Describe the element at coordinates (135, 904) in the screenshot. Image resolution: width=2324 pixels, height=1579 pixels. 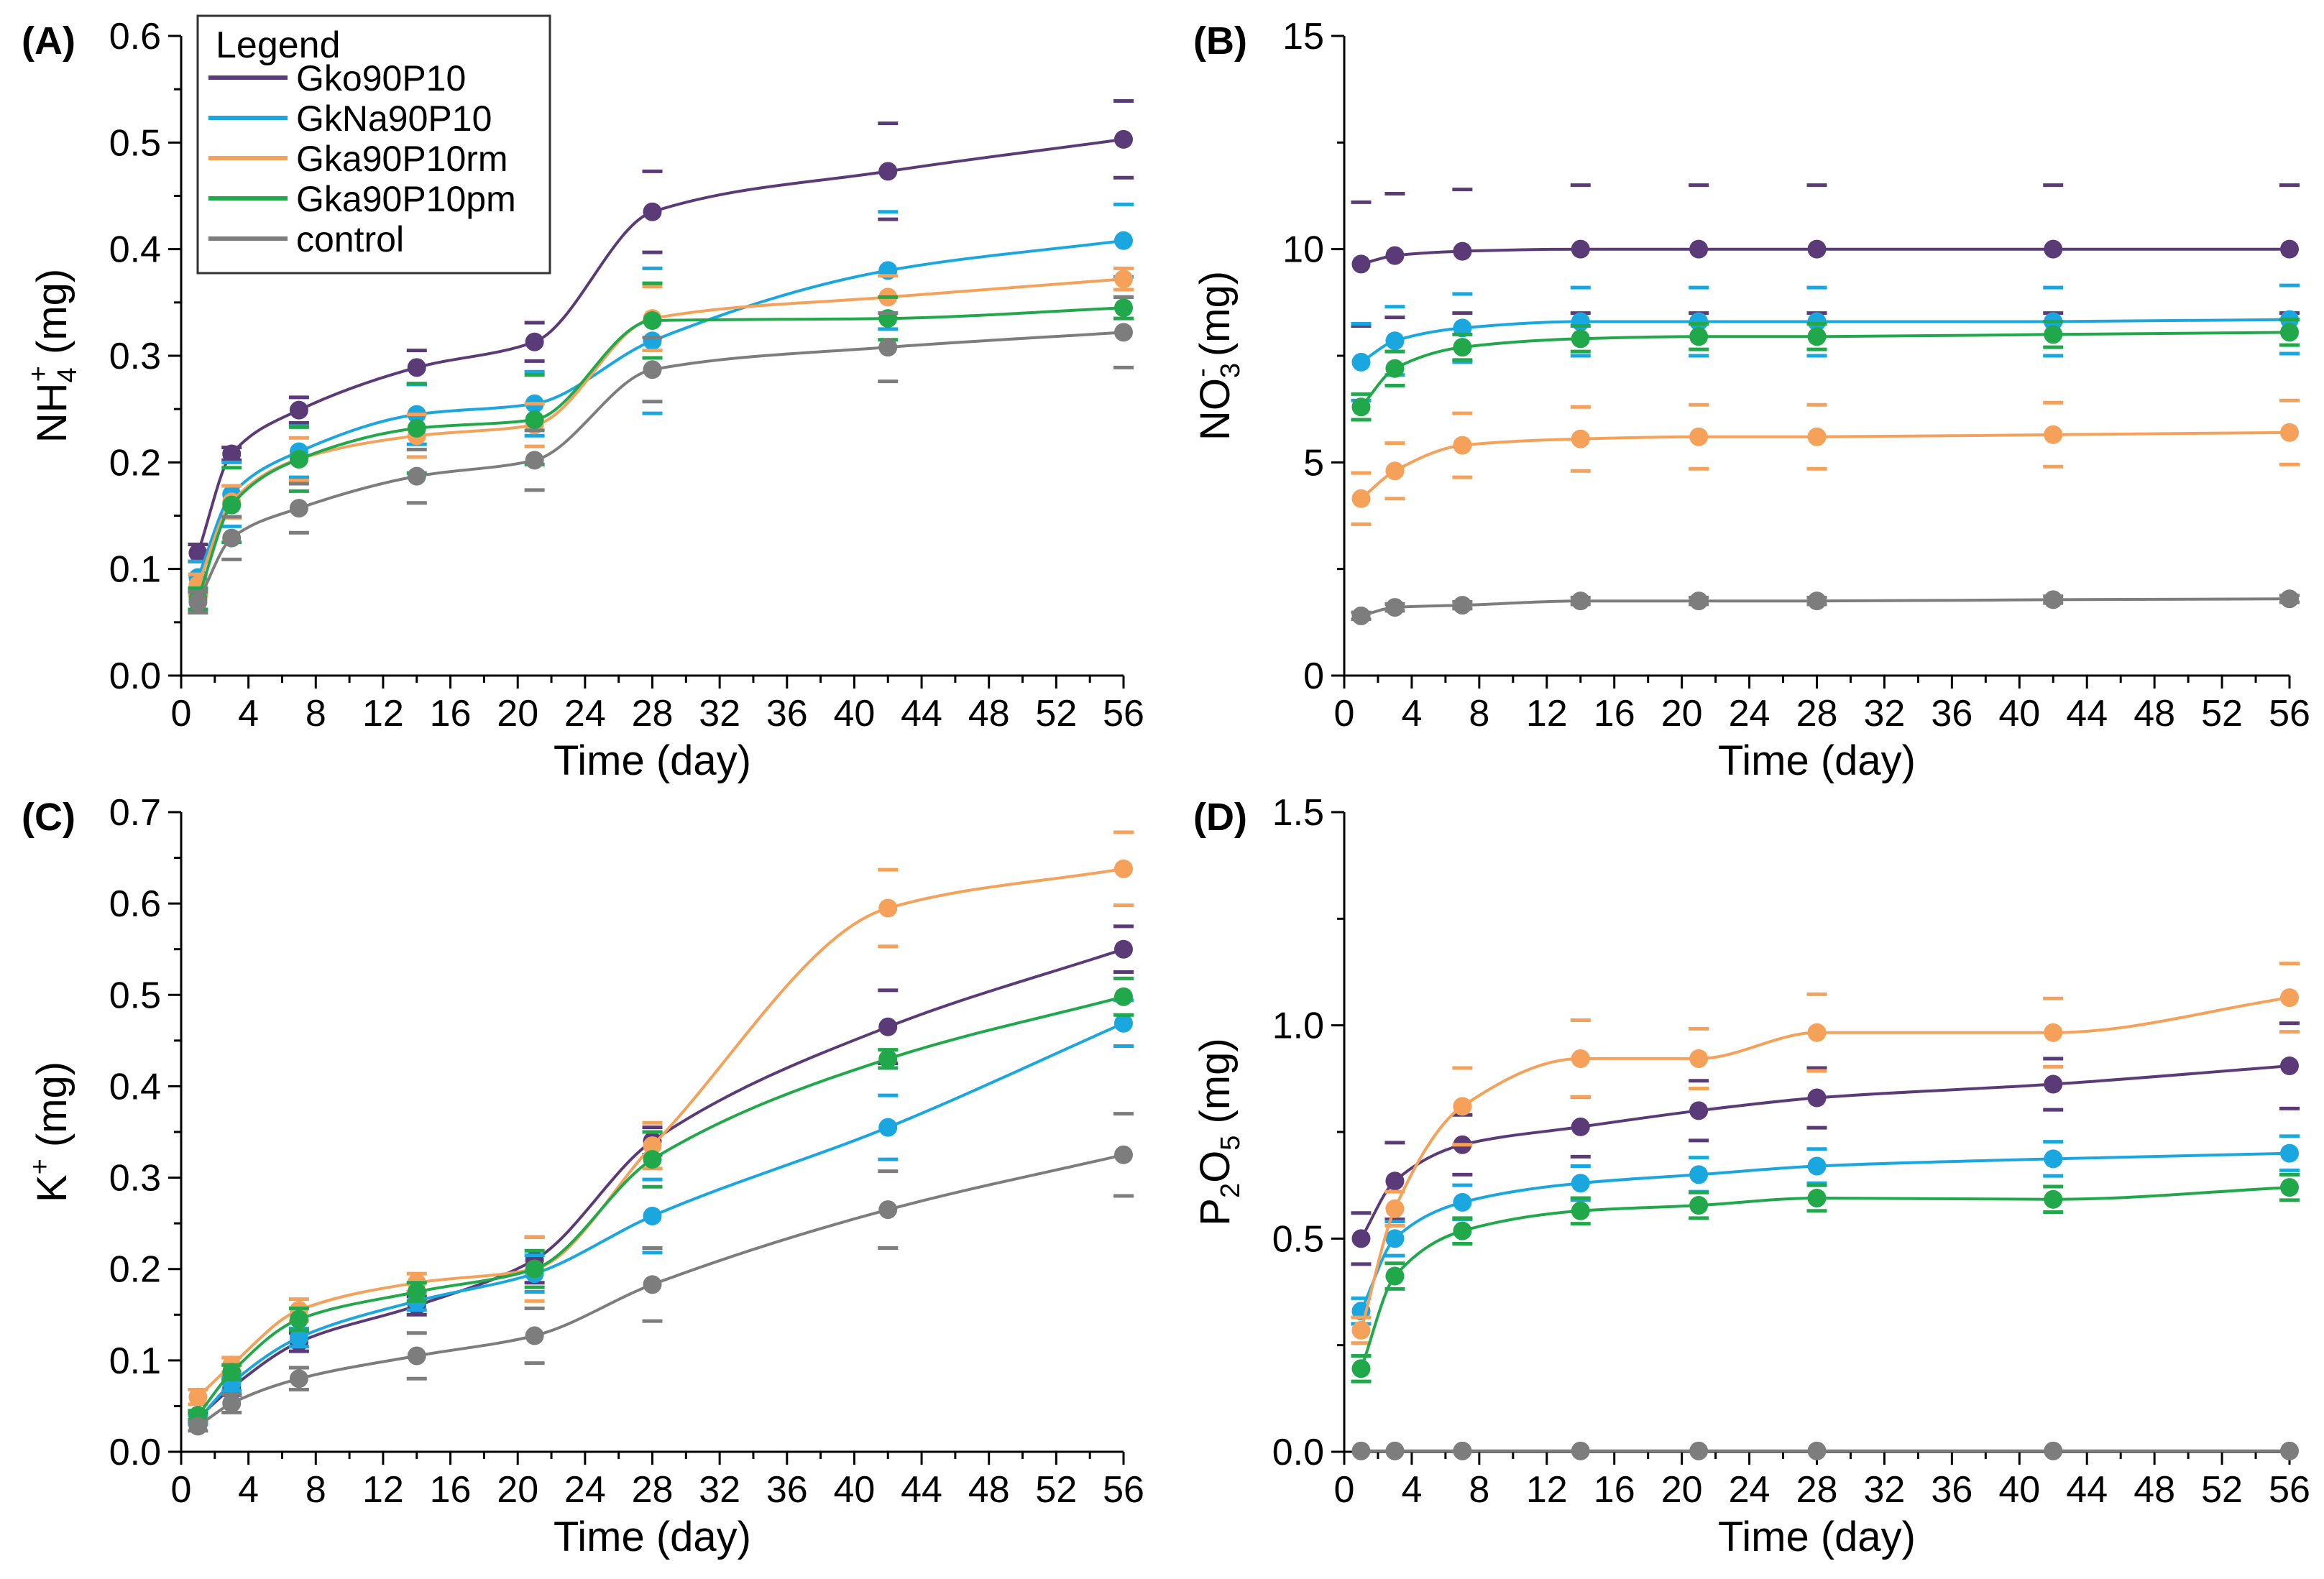
I see `y-tick-label: 0.6` at that location.